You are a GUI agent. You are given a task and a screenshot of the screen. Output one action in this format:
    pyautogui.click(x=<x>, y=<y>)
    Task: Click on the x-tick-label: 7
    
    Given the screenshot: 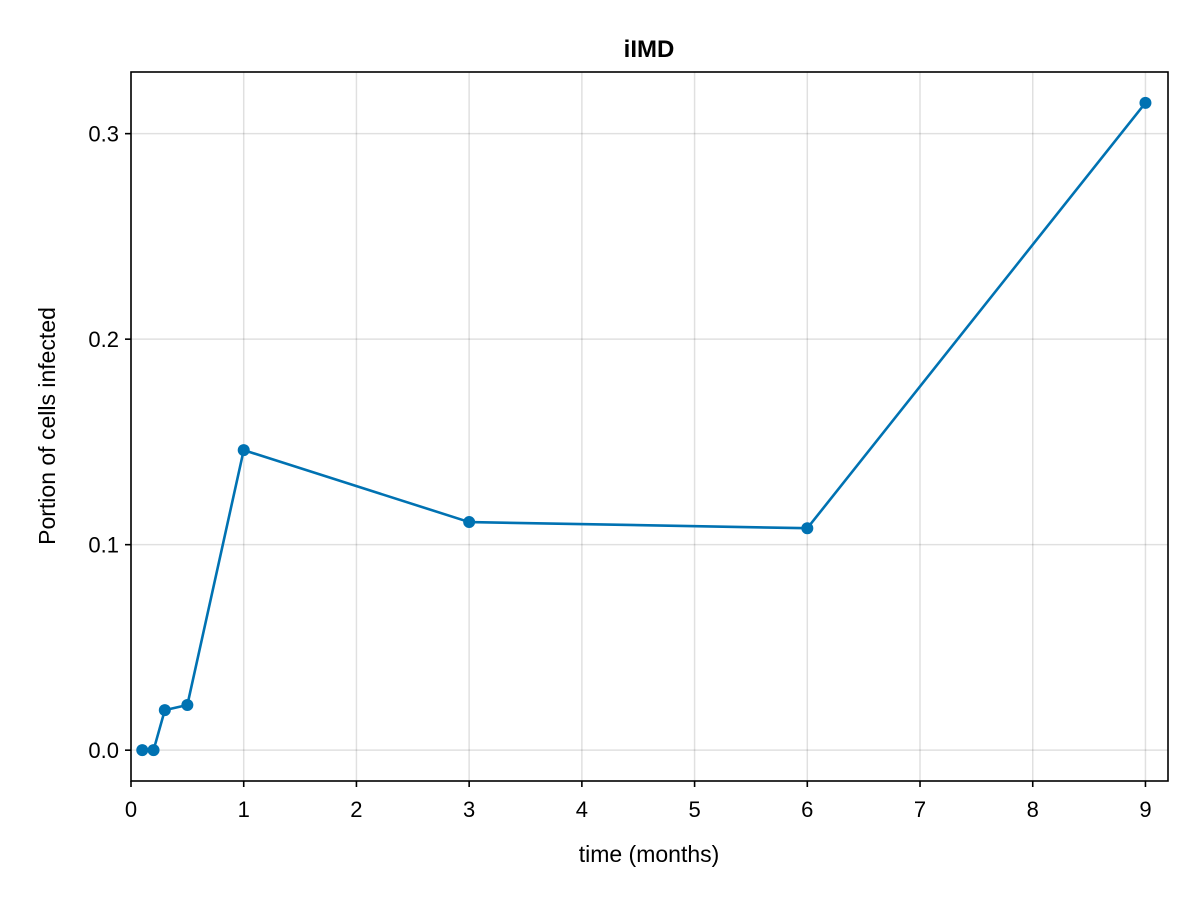 What is the action you would take?
    pyautogui.click(x=920, y=809)
    